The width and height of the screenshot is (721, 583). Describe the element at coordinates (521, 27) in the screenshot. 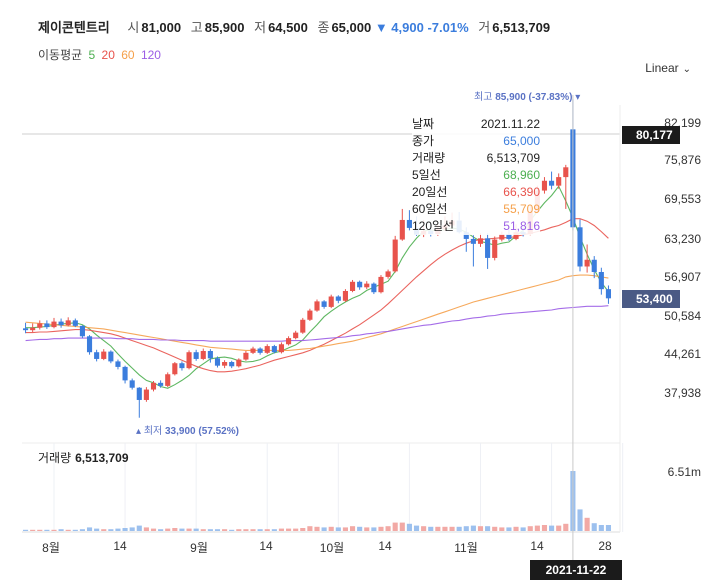

I see `volume-value: 6,513,709` at that location.